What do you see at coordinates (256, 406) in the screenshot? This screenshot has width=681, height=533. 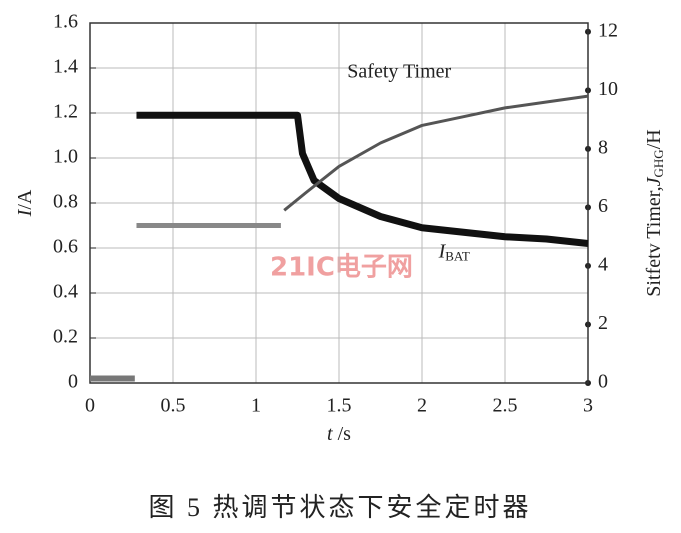 I see `x-tick-label: 1` at bounding box center [256, 406].